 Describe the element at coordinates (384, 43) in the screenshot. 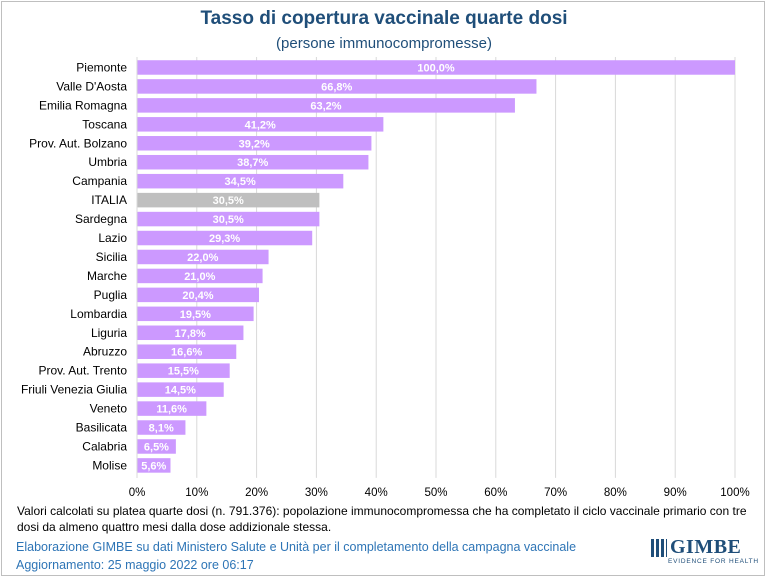

I see `chart-subtitle: (persone immunocompromesse)` at that location.